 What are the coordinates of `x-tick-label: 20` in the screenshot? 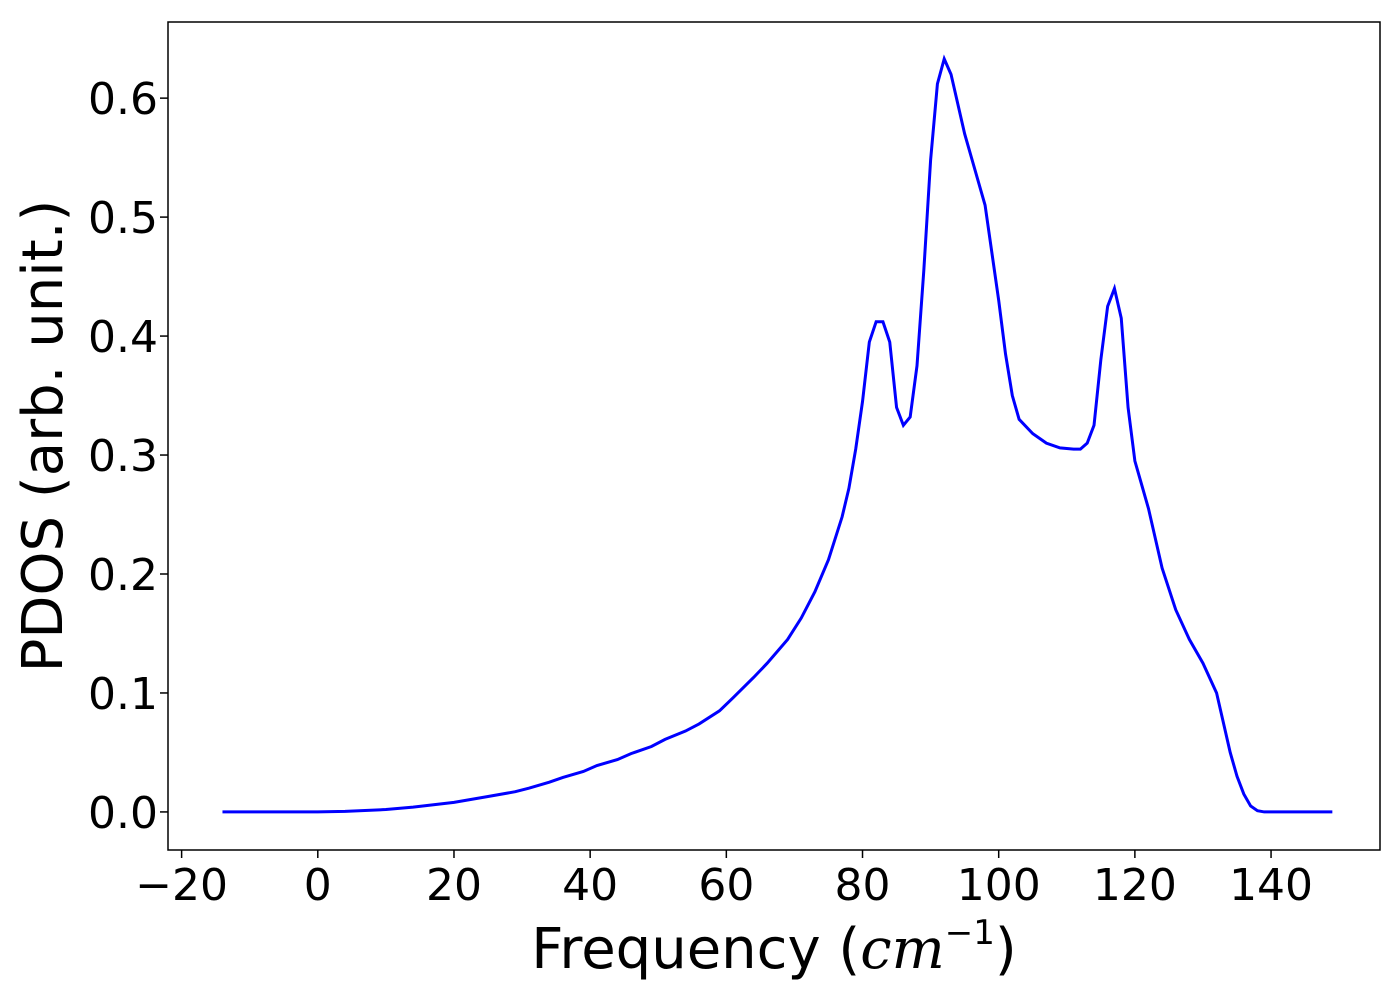 It's located at (454, 885).